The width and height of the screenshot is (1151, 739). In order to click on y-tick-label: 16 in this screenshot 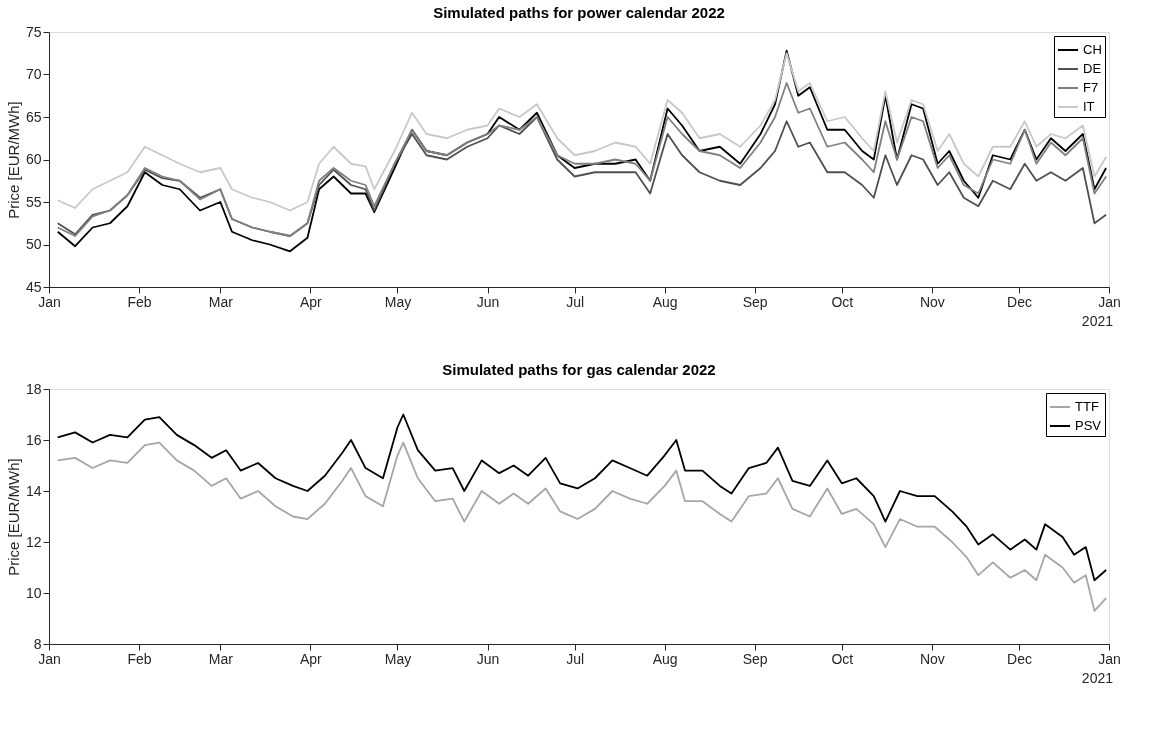, I will do `click(33, 439)`.